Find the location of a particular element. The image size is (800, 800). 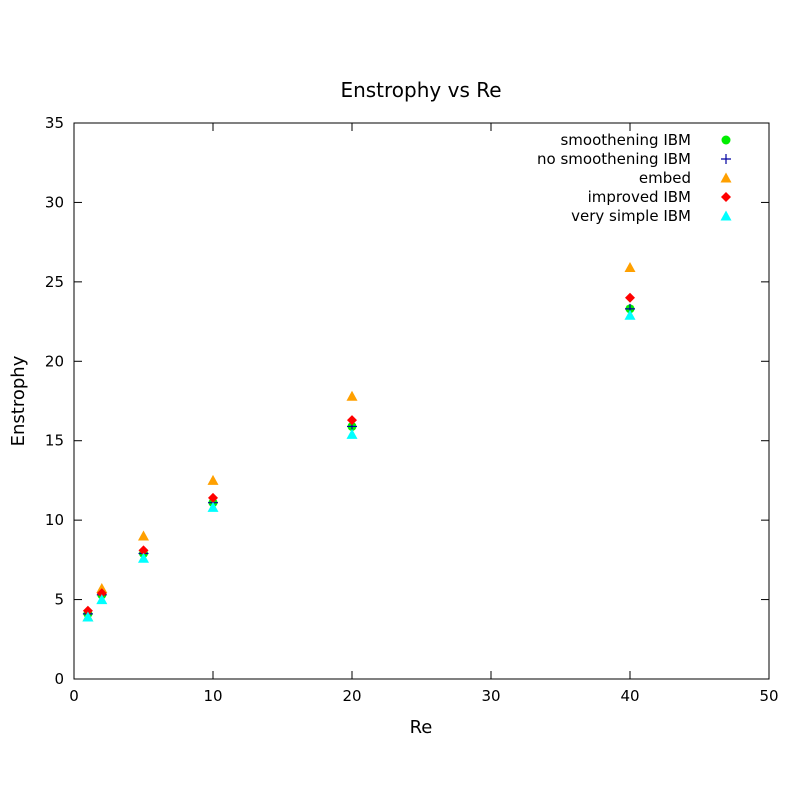

y-tick-label: 30 is located at coordinates (54, 202).